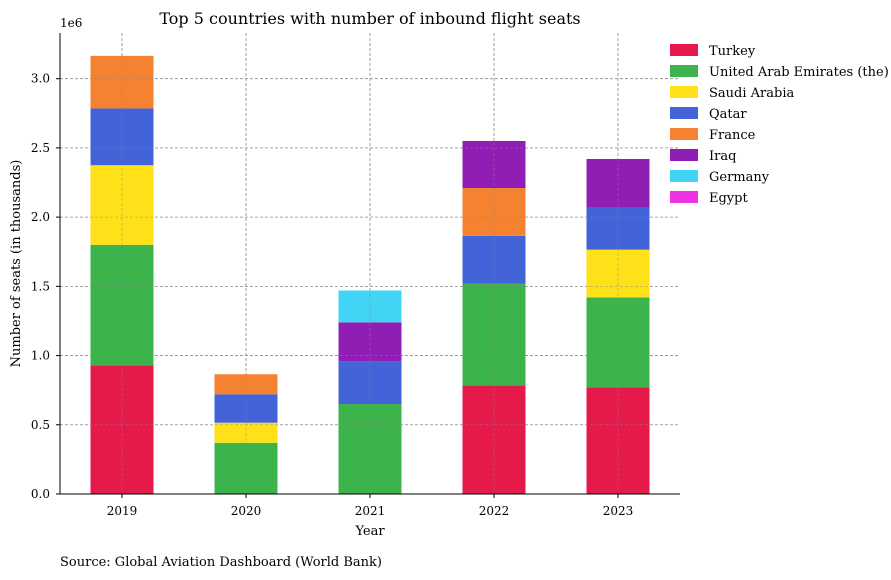  What do you see at coordinates (246, 511) in the screenshot?
I see `x-tick-label: 2020` at bounding box center [246, 511].